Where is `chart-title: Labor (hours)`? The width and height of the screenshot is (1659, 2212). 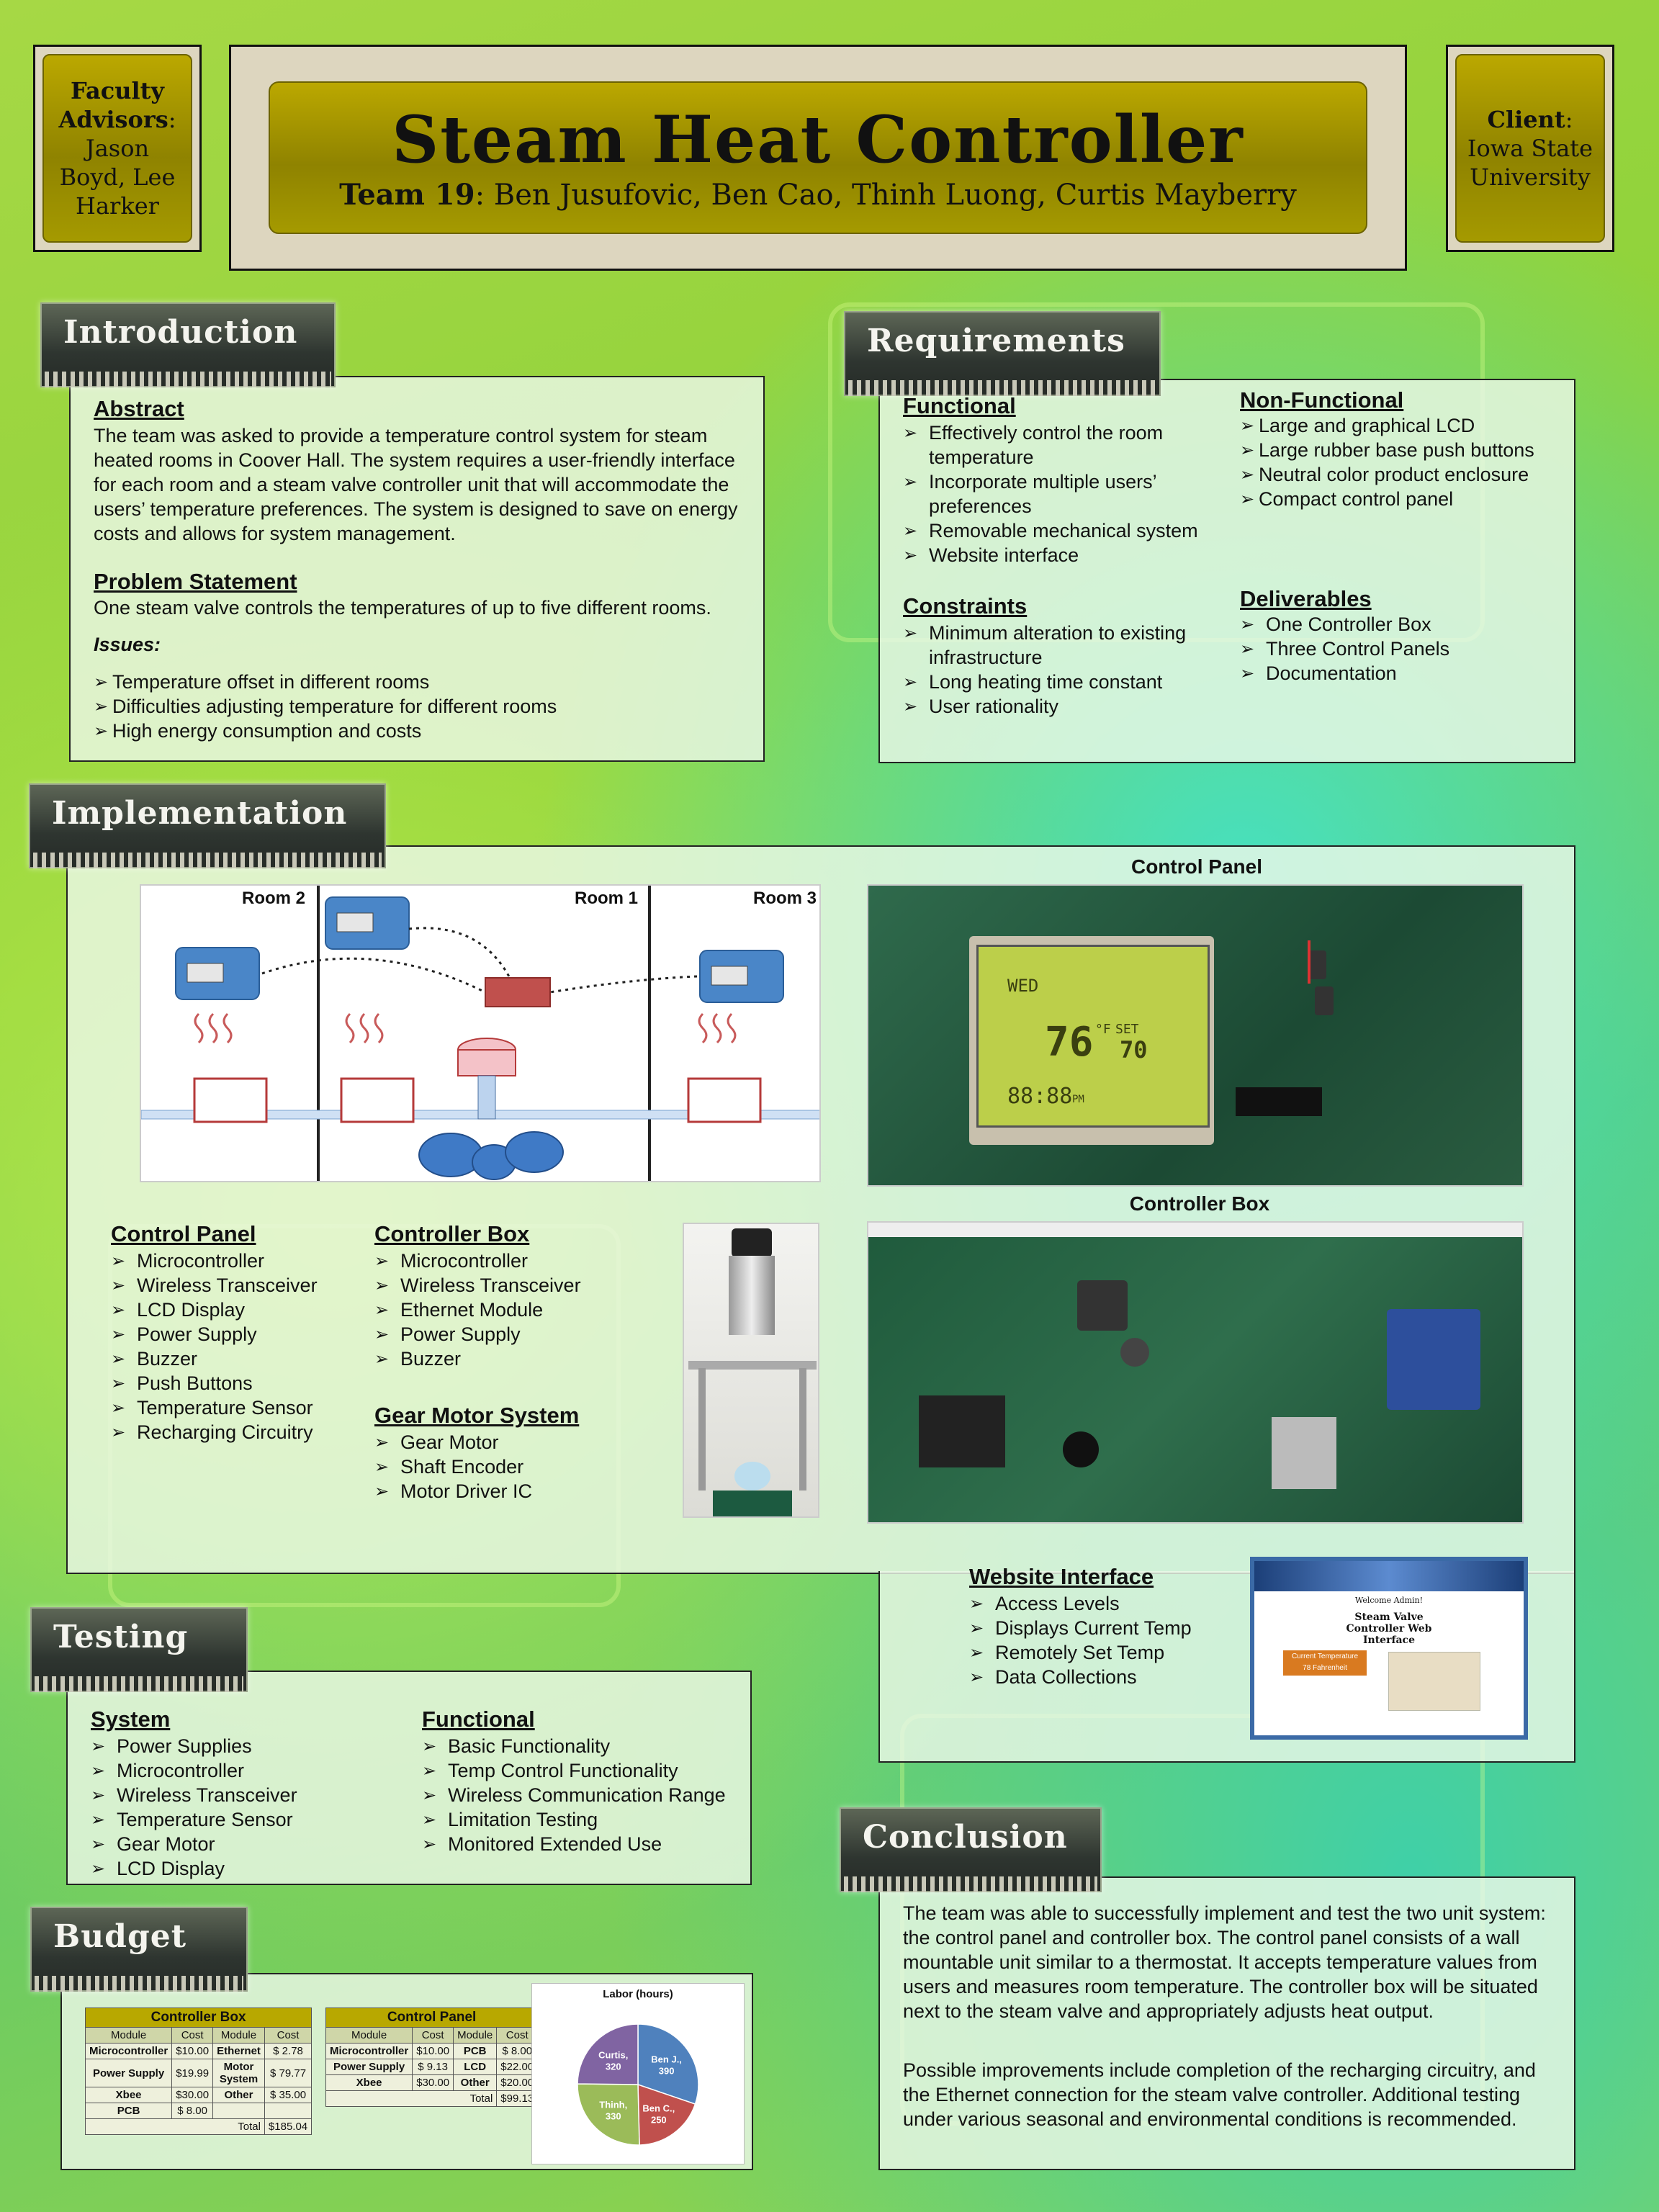 chart-title: Labor (hours) is located at coordinates (638, 1994).